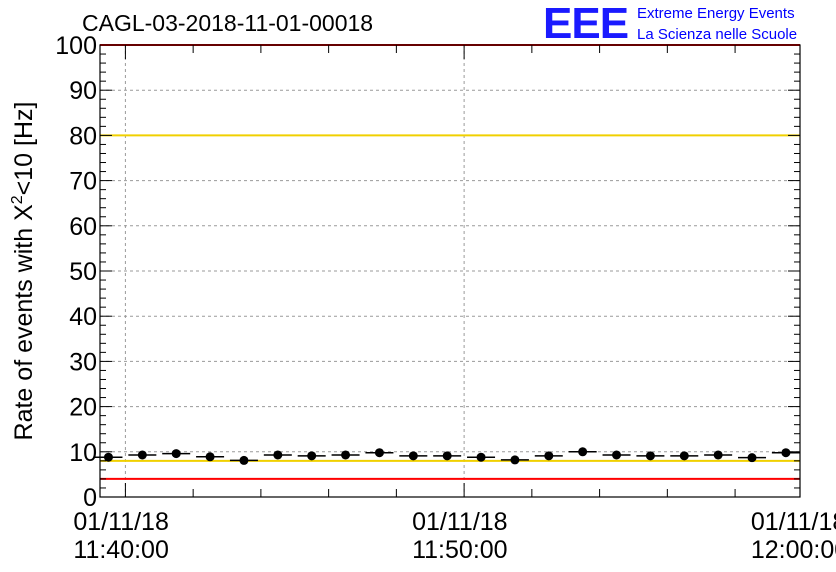  Describe the element at coordinates (228, 23) in the screenshot. I see `chart-title: CAGL-03-2018-11-01-00018` at that location.